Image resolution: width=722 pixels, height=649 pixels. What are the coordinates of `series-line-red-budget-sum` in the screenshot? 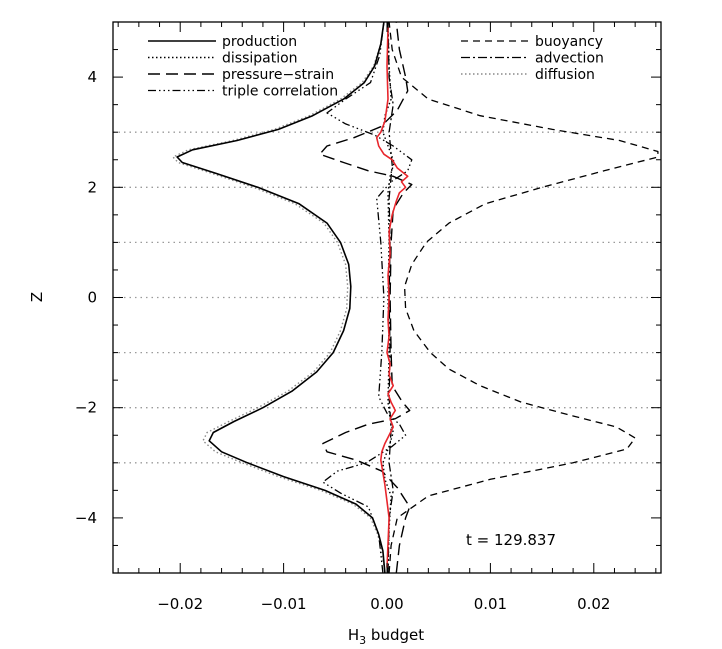 It's located at (392, 297).